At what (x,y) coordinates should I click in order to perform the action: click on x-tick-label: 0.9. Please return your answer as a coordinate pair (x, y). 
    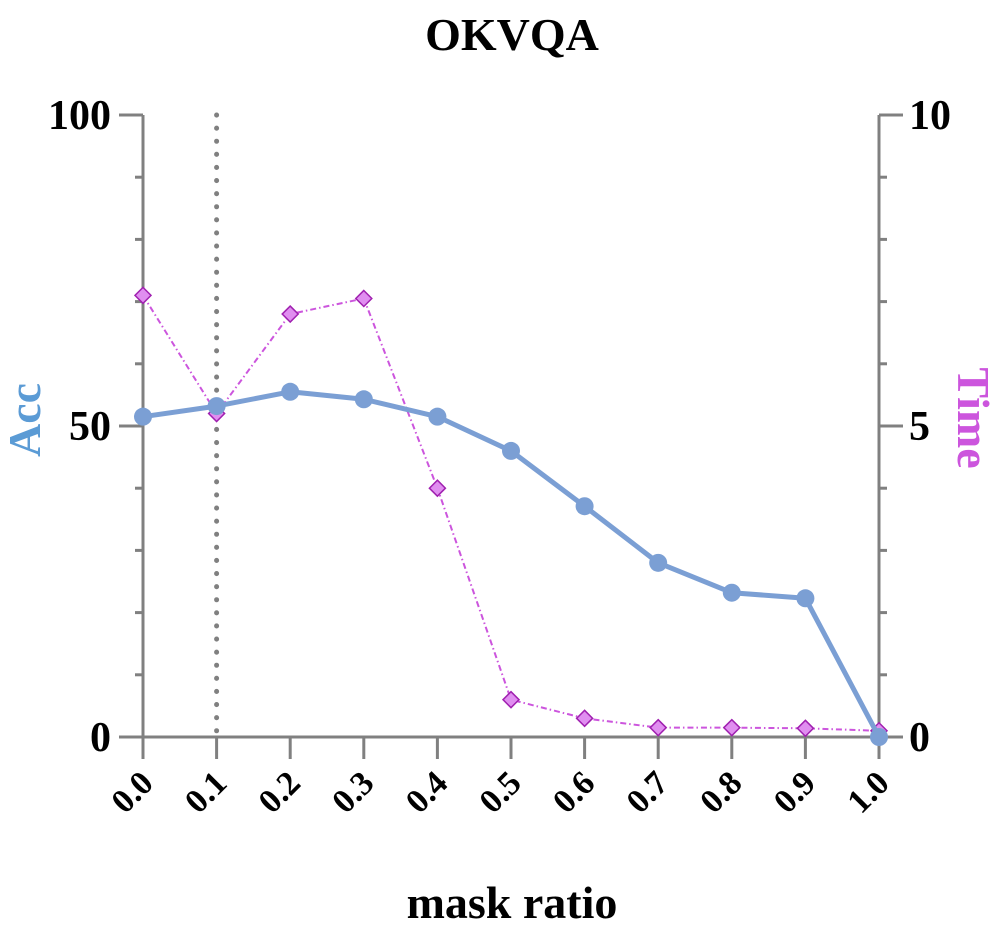
    Looking at the image, I should click on (795, 792).